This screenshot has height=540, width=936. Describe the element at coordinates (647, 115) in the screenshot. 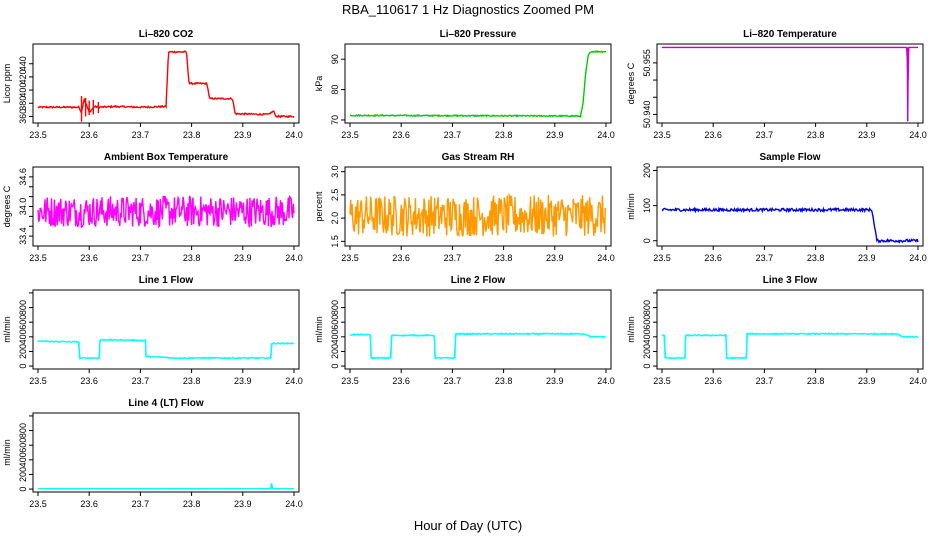

I see `y-tick-label: 50.940` at that location.